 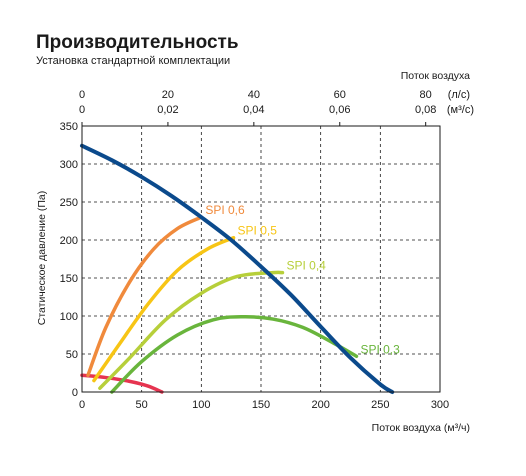 What do you see at coordinates (72, 355) in the screenshot?
I see `y-tick-label: 50` at bounding box center [72, 355].